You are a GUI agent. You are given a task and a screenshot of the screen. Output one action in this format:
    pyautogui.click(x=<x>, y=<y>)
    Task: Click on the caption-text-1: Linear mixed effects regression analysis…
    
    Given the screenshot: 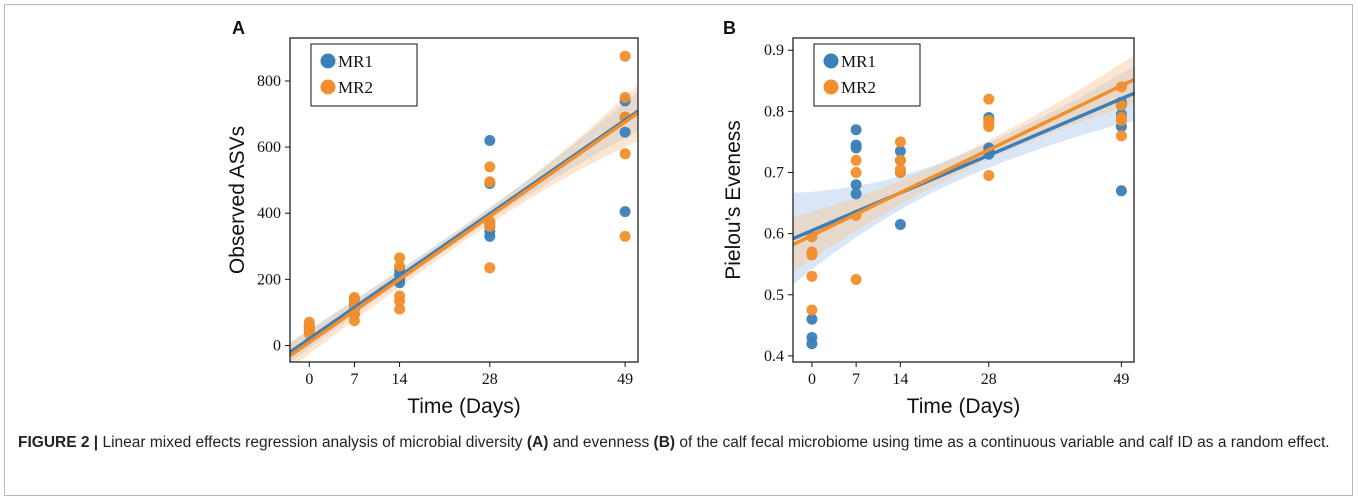 What is the action you would take?
    pyautogui.click(x=312, y=442)
    